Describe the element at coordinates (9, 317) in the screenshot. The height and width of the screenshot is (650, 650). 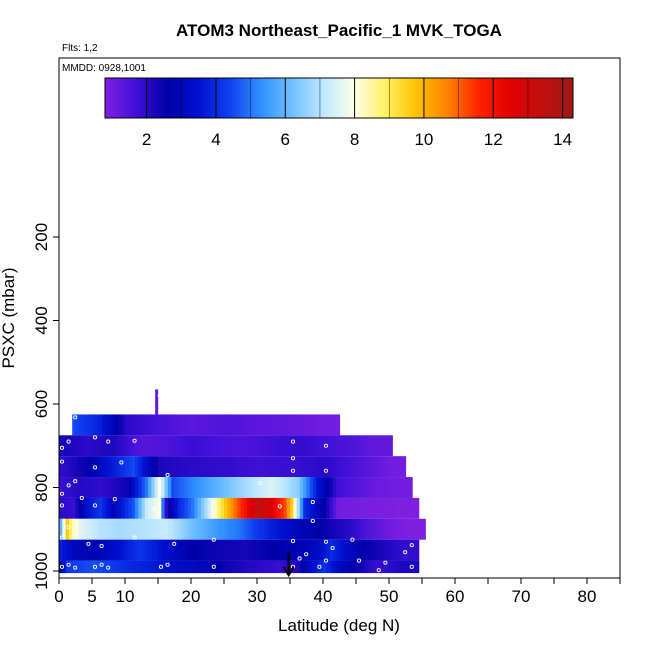
I see `y-axis-label: PSXC (mbar)` at that location.